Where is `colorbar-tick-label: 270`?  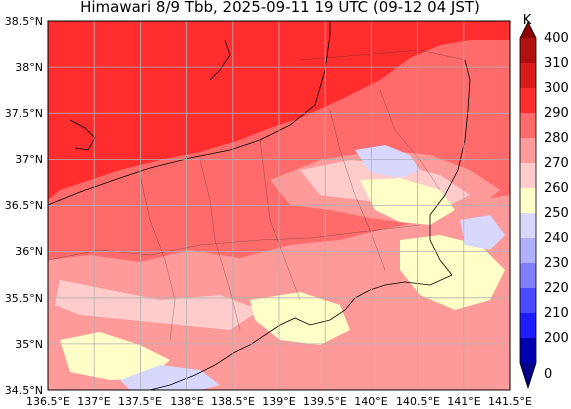
colorbar-tick-label: 270 is located at coordinates (556, 163).